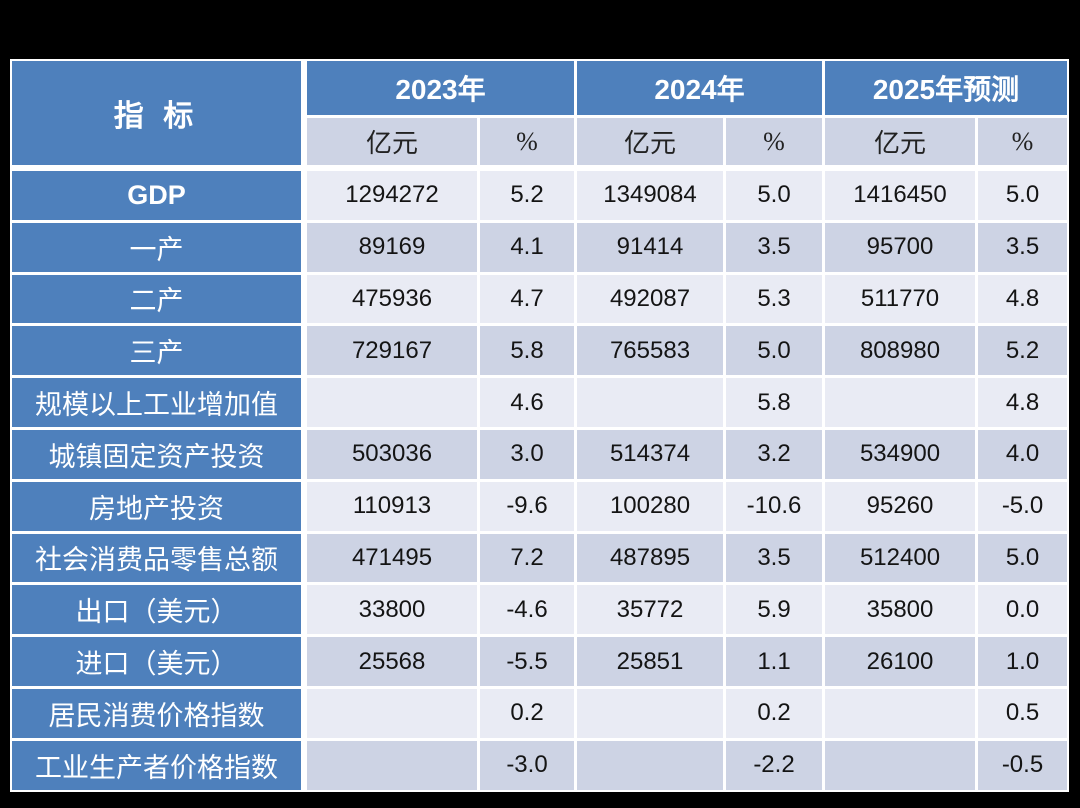 The width and height of the screenshot is (1080, 808). What do you see at coordinates (392, 247) in the screenshot?
I see `data-cell: 89169` at bounding box center [392, 247].